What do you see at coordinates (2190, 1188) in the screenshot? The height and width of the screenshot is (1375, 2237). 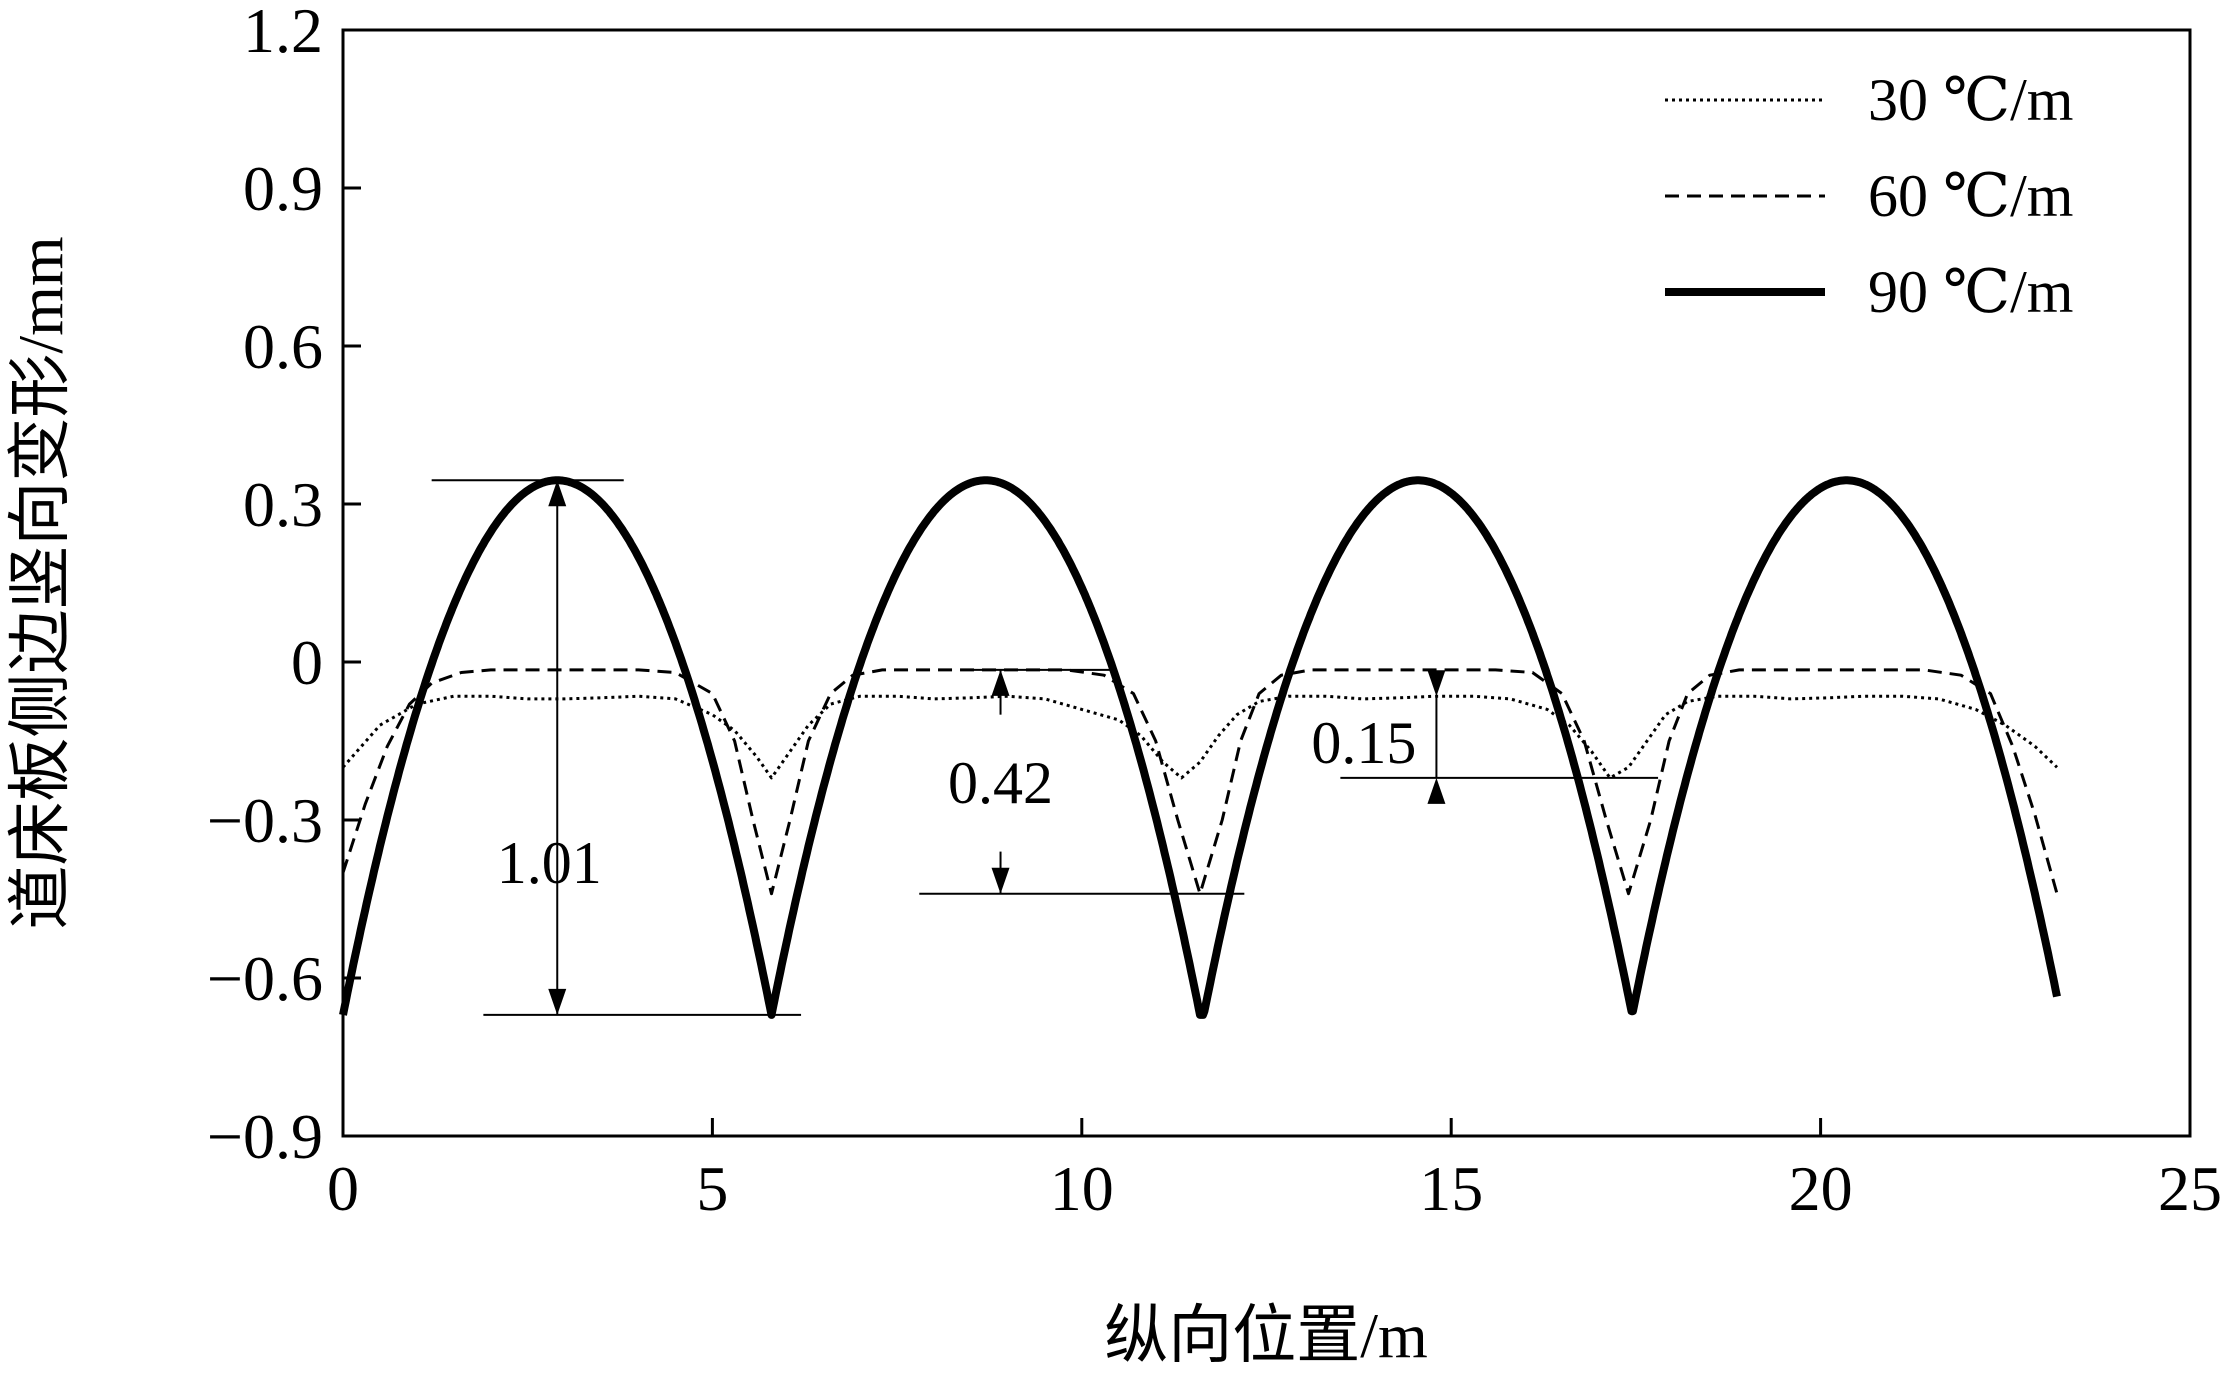 I see `x-tick-label: 25` at bounding box center [2190, 1188].